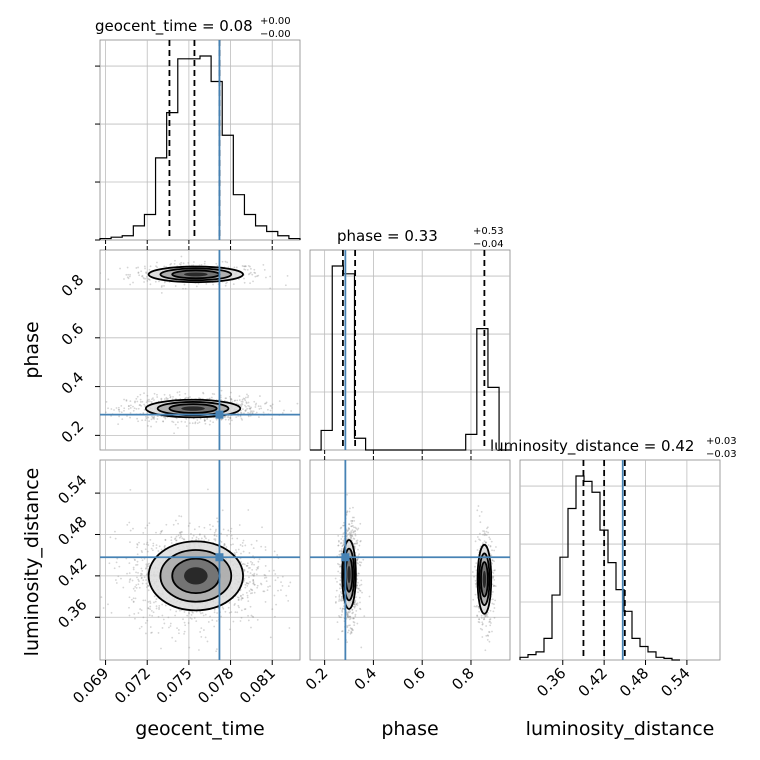  What do you see at coordinates (551, 682) in the screenshot?
I see `xtick-label: 0.36` at bounding box center [551, 682].